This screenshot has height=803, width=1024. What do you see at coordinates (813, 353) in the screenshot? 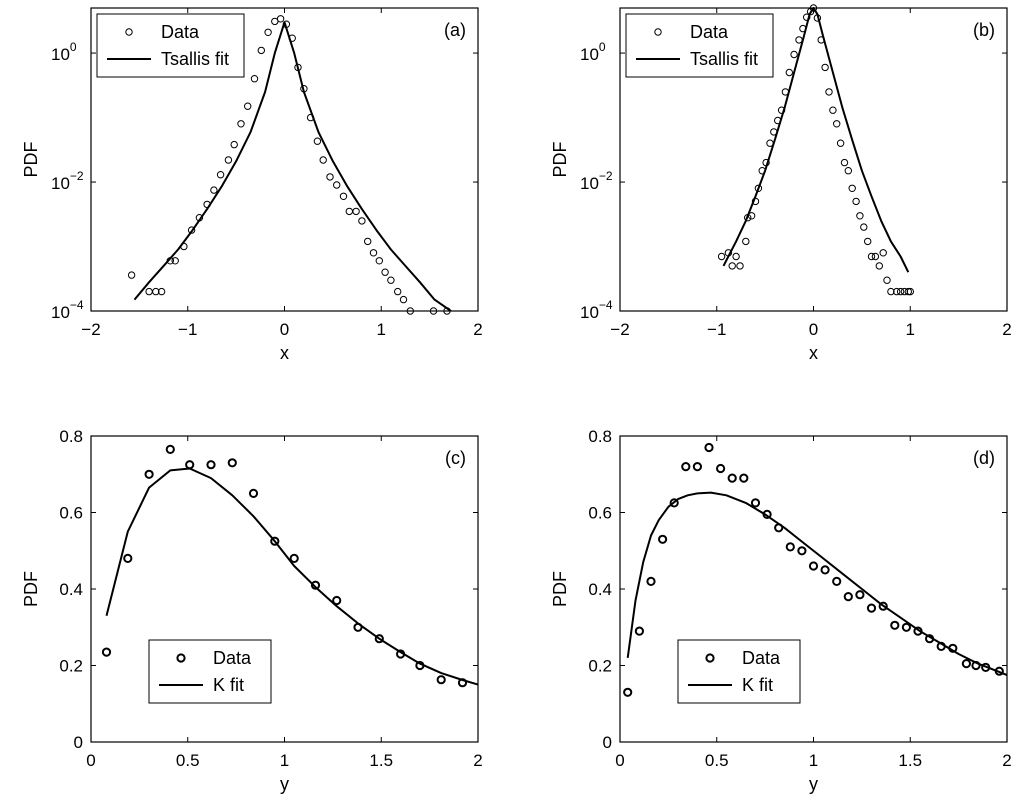
I see `x-axis-label: x` at bounding box center [813, 353].